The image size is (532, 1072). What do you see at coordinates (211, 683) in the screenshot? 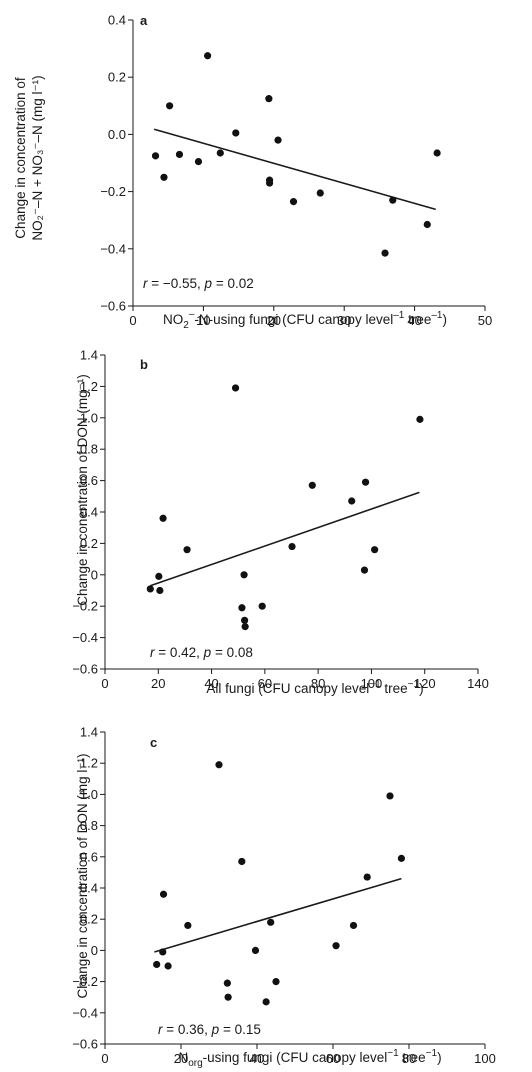
I see `panel-b-x-tick-label: 40` at bounding box center [211, 683].